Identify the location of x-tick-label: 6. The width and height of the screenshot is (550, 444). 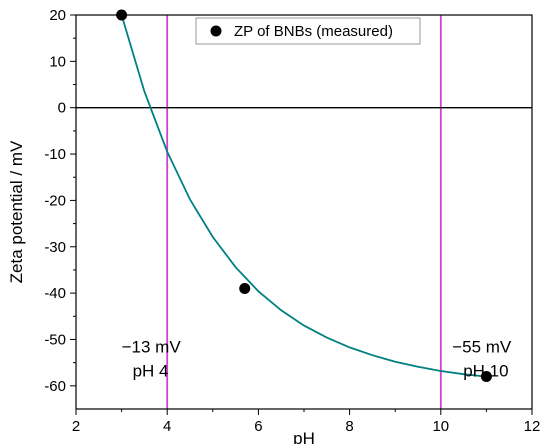
(258, 426).